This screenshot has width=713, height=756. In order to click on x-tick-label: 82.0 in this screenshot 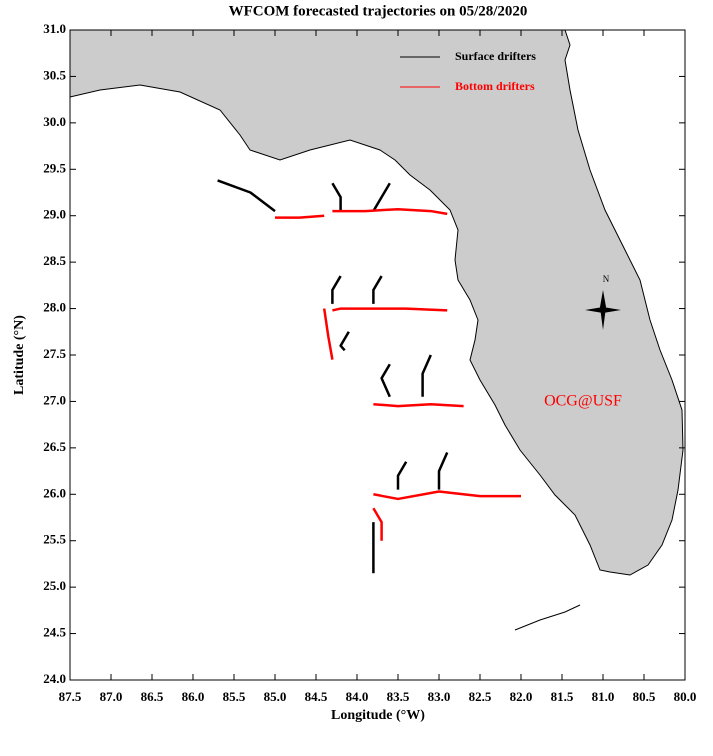, I will do `click(521, 696)`.